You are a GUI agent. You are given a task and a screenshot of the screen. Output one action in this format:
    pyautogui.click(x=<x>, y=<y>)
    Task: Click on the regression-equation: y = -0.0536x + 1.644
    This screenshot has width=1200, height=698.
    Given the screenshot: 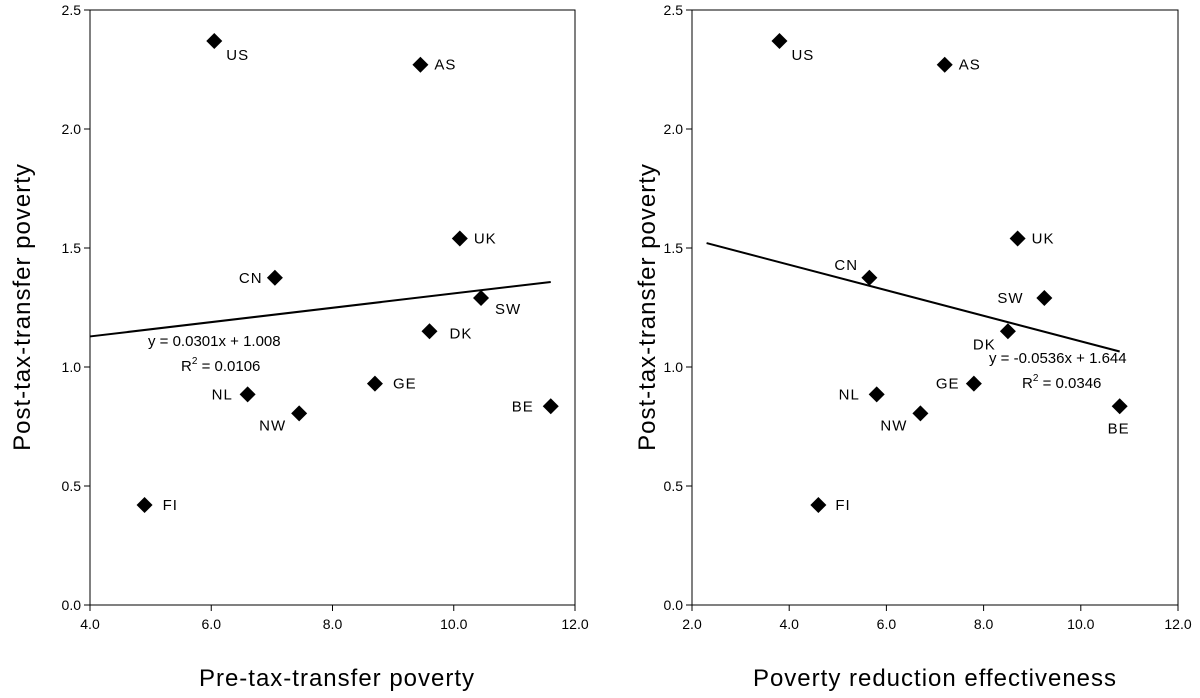 What is the action you would take?
    pyautogui.click(x=1058, y=358)
    